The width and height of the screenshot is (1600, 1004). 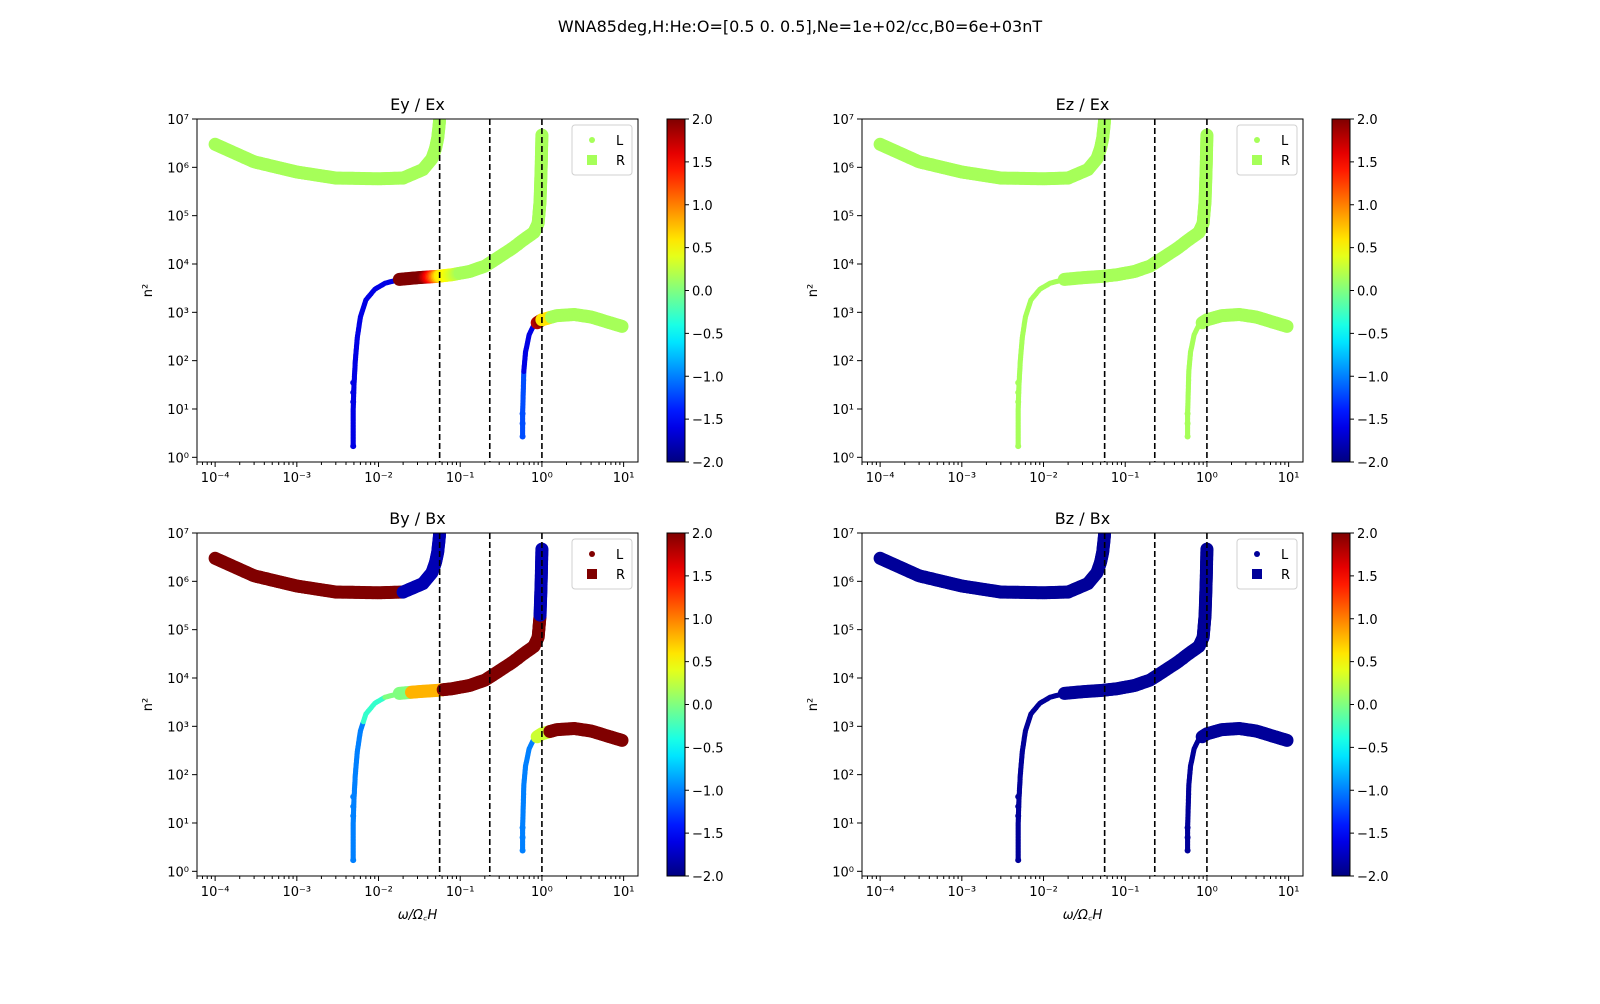 What do you see at coordinates (1083, 698) in the screenshot?
I see `data-points` at bounding box center [1083, 698].